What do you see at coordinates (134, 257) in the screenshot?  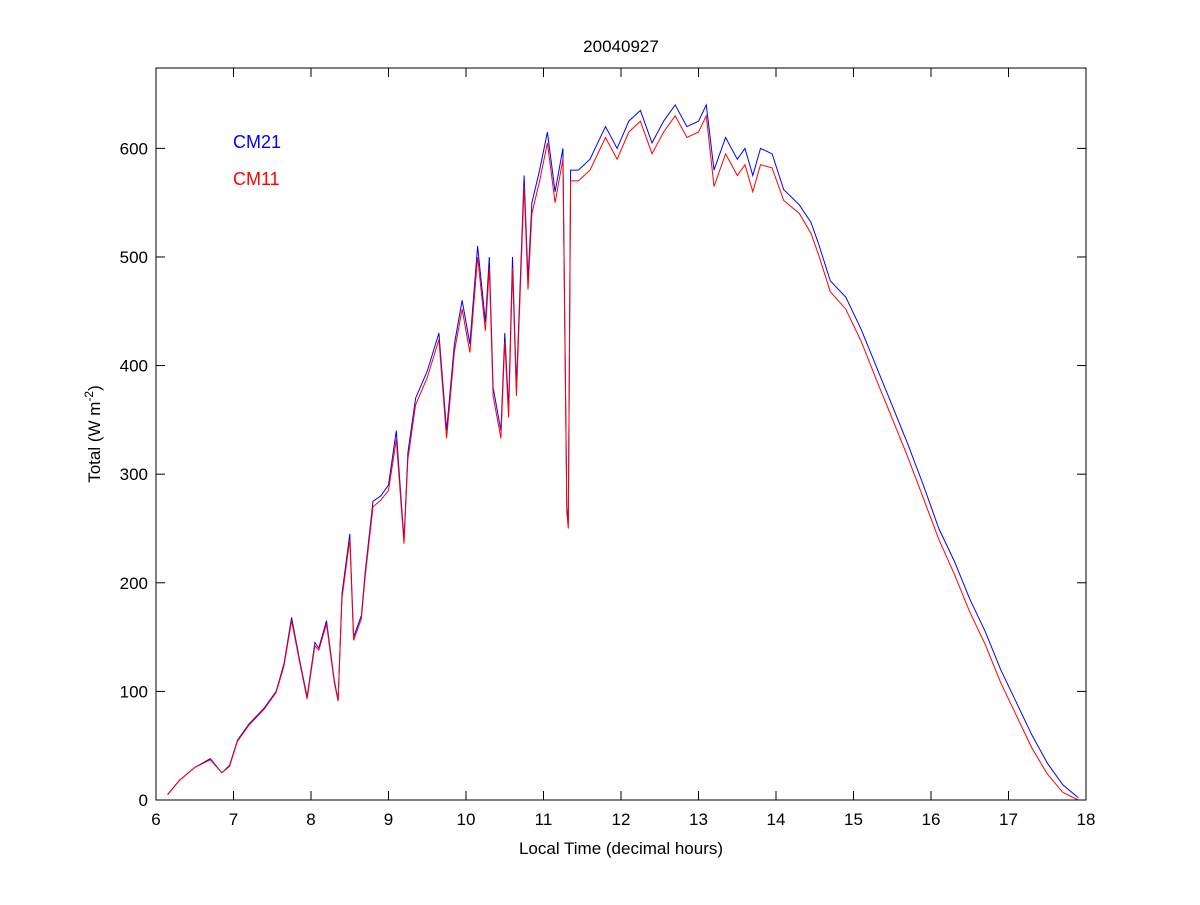 I see `y-tick-label: 500` at bounding box center [134, 257].